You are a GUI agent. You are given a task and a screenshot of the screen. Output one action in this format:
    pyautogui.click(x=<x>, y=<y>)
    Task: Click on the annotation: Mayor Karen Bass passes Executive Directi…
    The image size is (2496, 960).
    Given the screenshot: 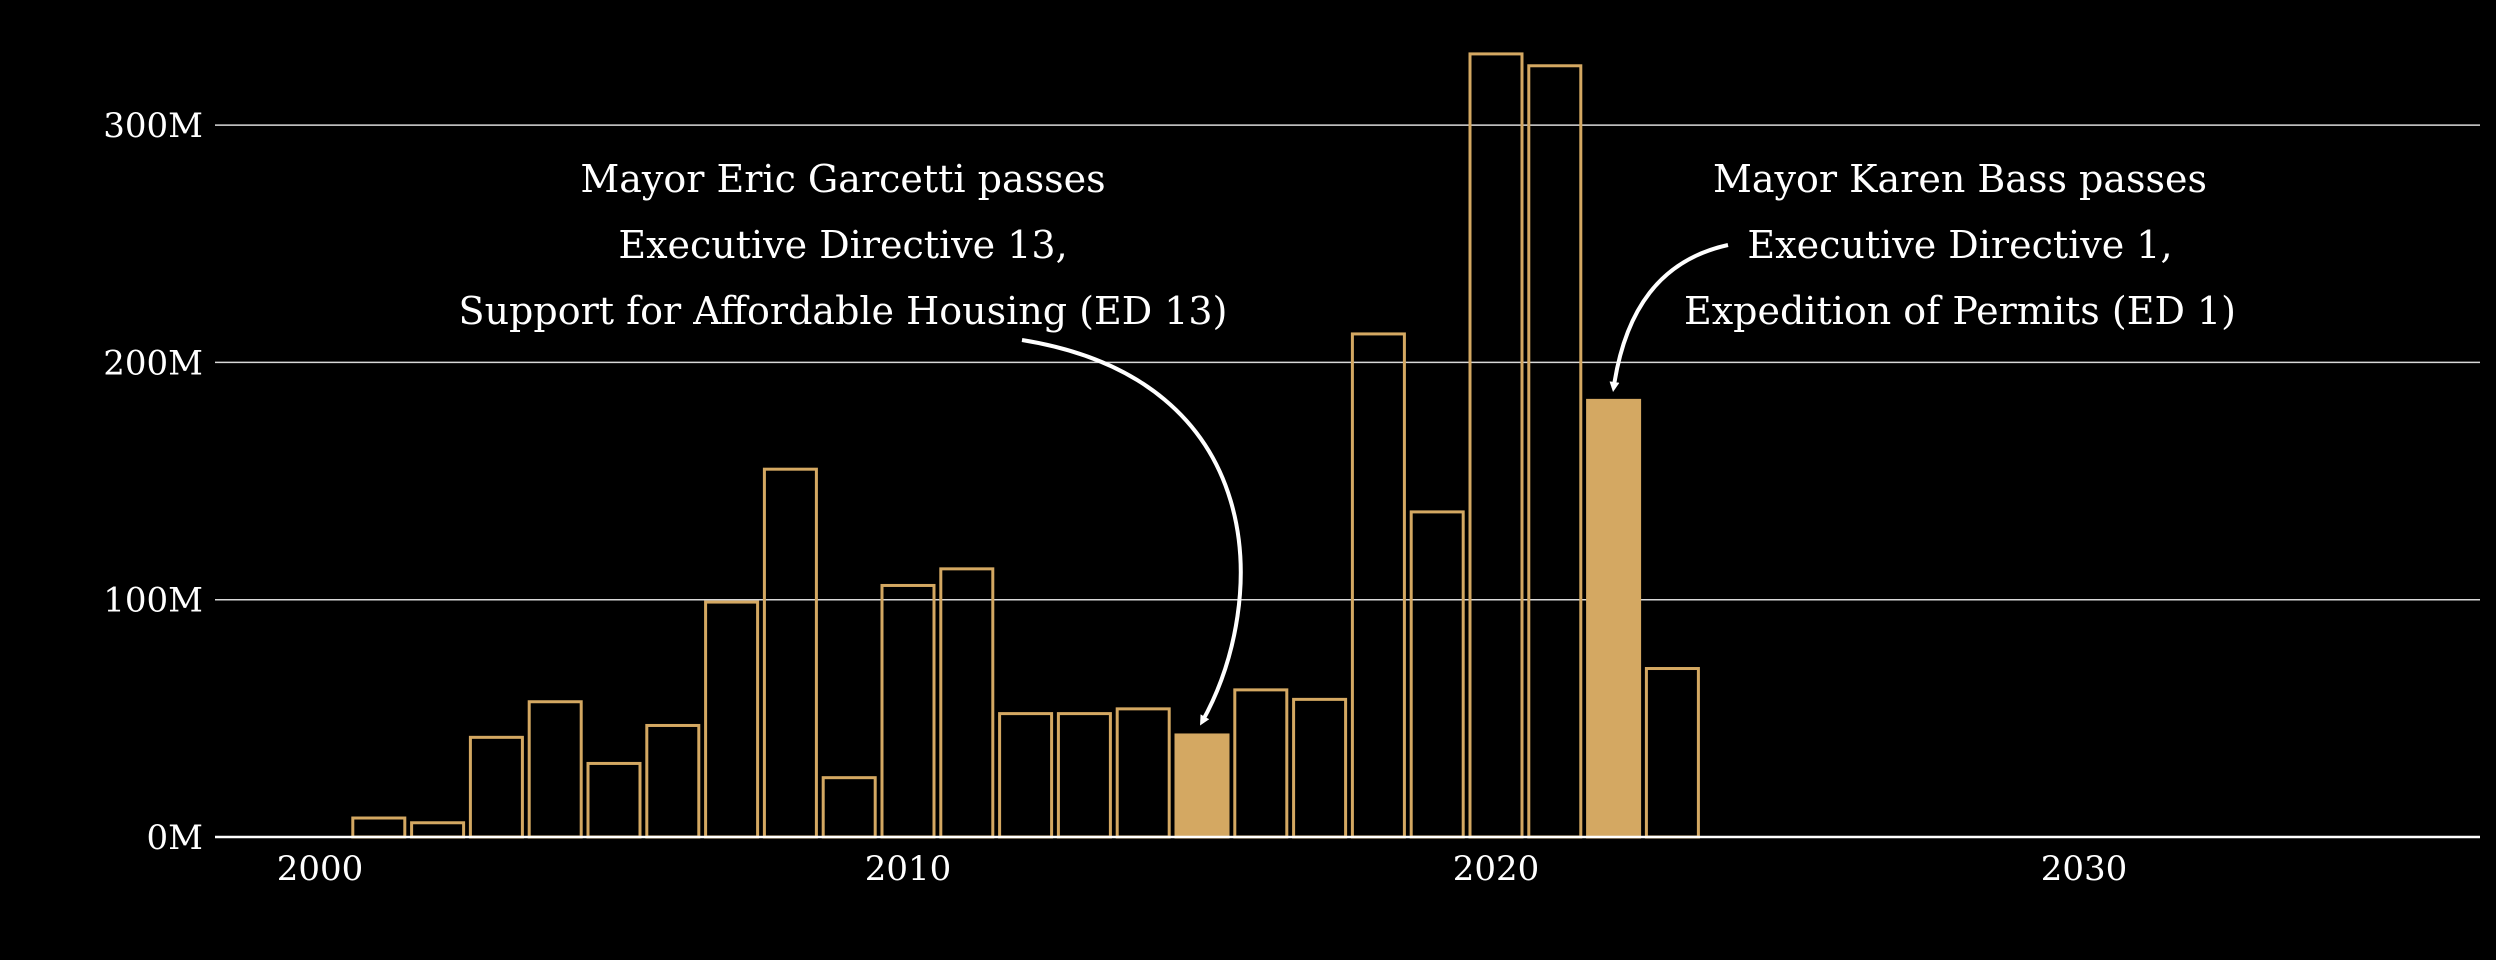 What is the action you would take?
    pyautogui.click(x=1960, y=245)
    